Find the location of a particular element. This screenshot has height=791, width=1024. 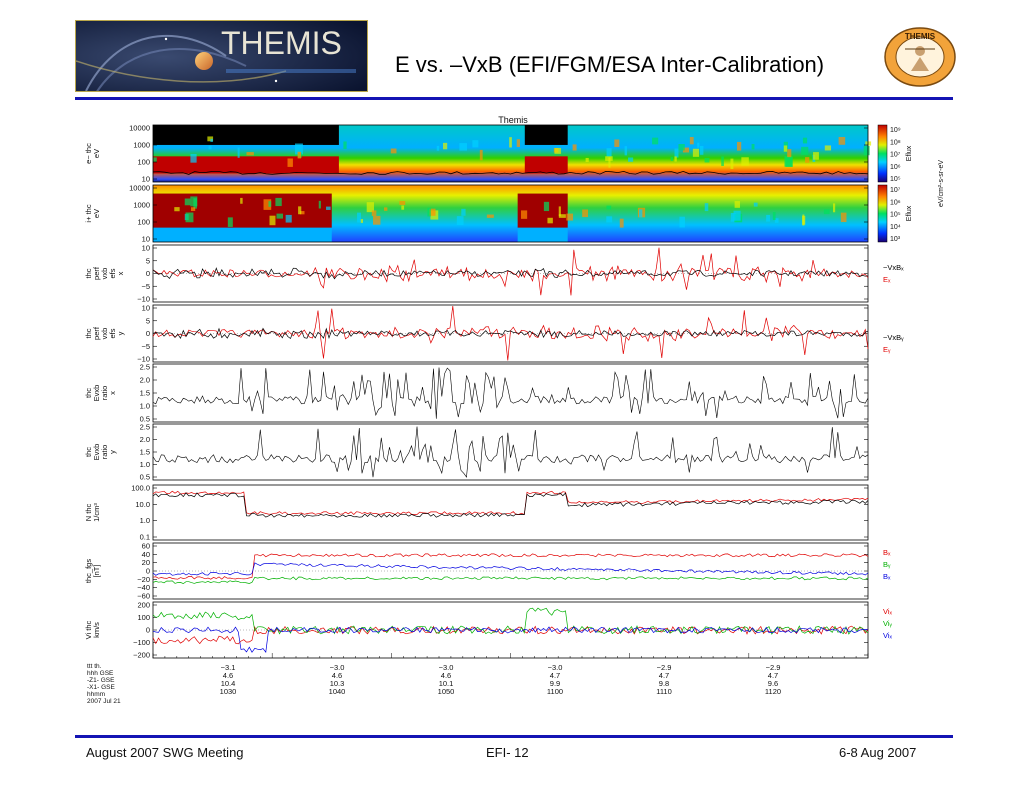

x-row-label: ttt th. is located at coordinates (94, 666).